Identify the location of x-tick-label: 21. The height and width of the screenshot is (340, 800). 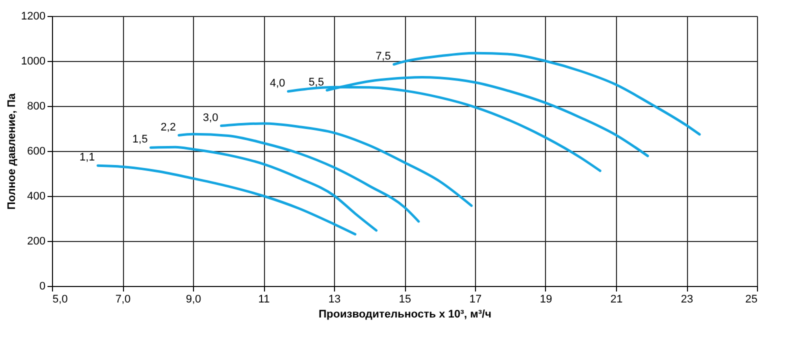
(616, 300).